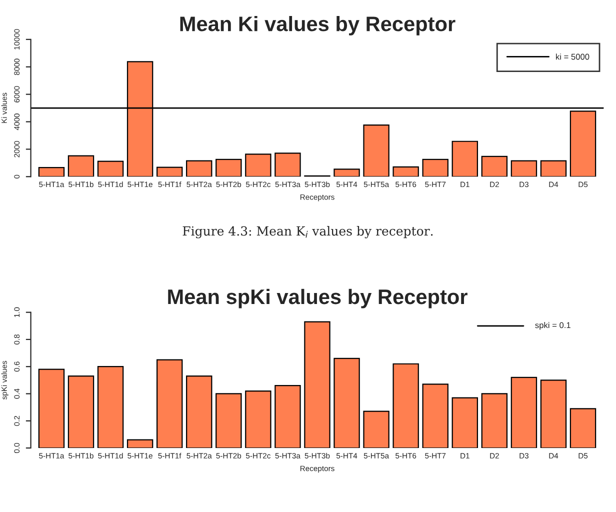  Describe the element at coordinates (573, 57) in the screenshot. I see `legend-label: ki = 5000` at that location.